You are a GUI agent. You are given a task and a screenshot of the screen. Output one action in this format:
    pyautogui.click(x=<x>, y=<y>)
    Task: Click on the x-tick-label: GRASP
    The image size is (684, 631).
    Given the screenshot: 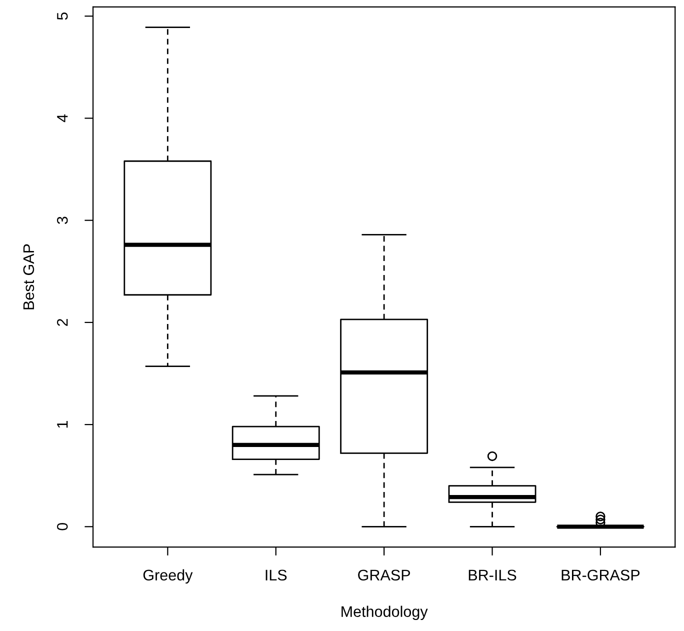 What is the action you would take?
    pyautogui.click(x=384, y=575)
    